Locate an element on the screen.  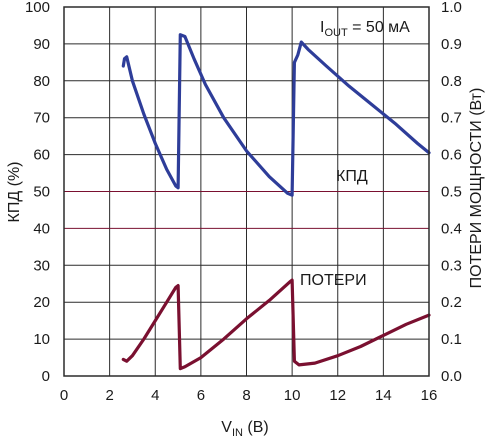
y-right-tick-label: 0.0 is located at coordinates (451, 376).